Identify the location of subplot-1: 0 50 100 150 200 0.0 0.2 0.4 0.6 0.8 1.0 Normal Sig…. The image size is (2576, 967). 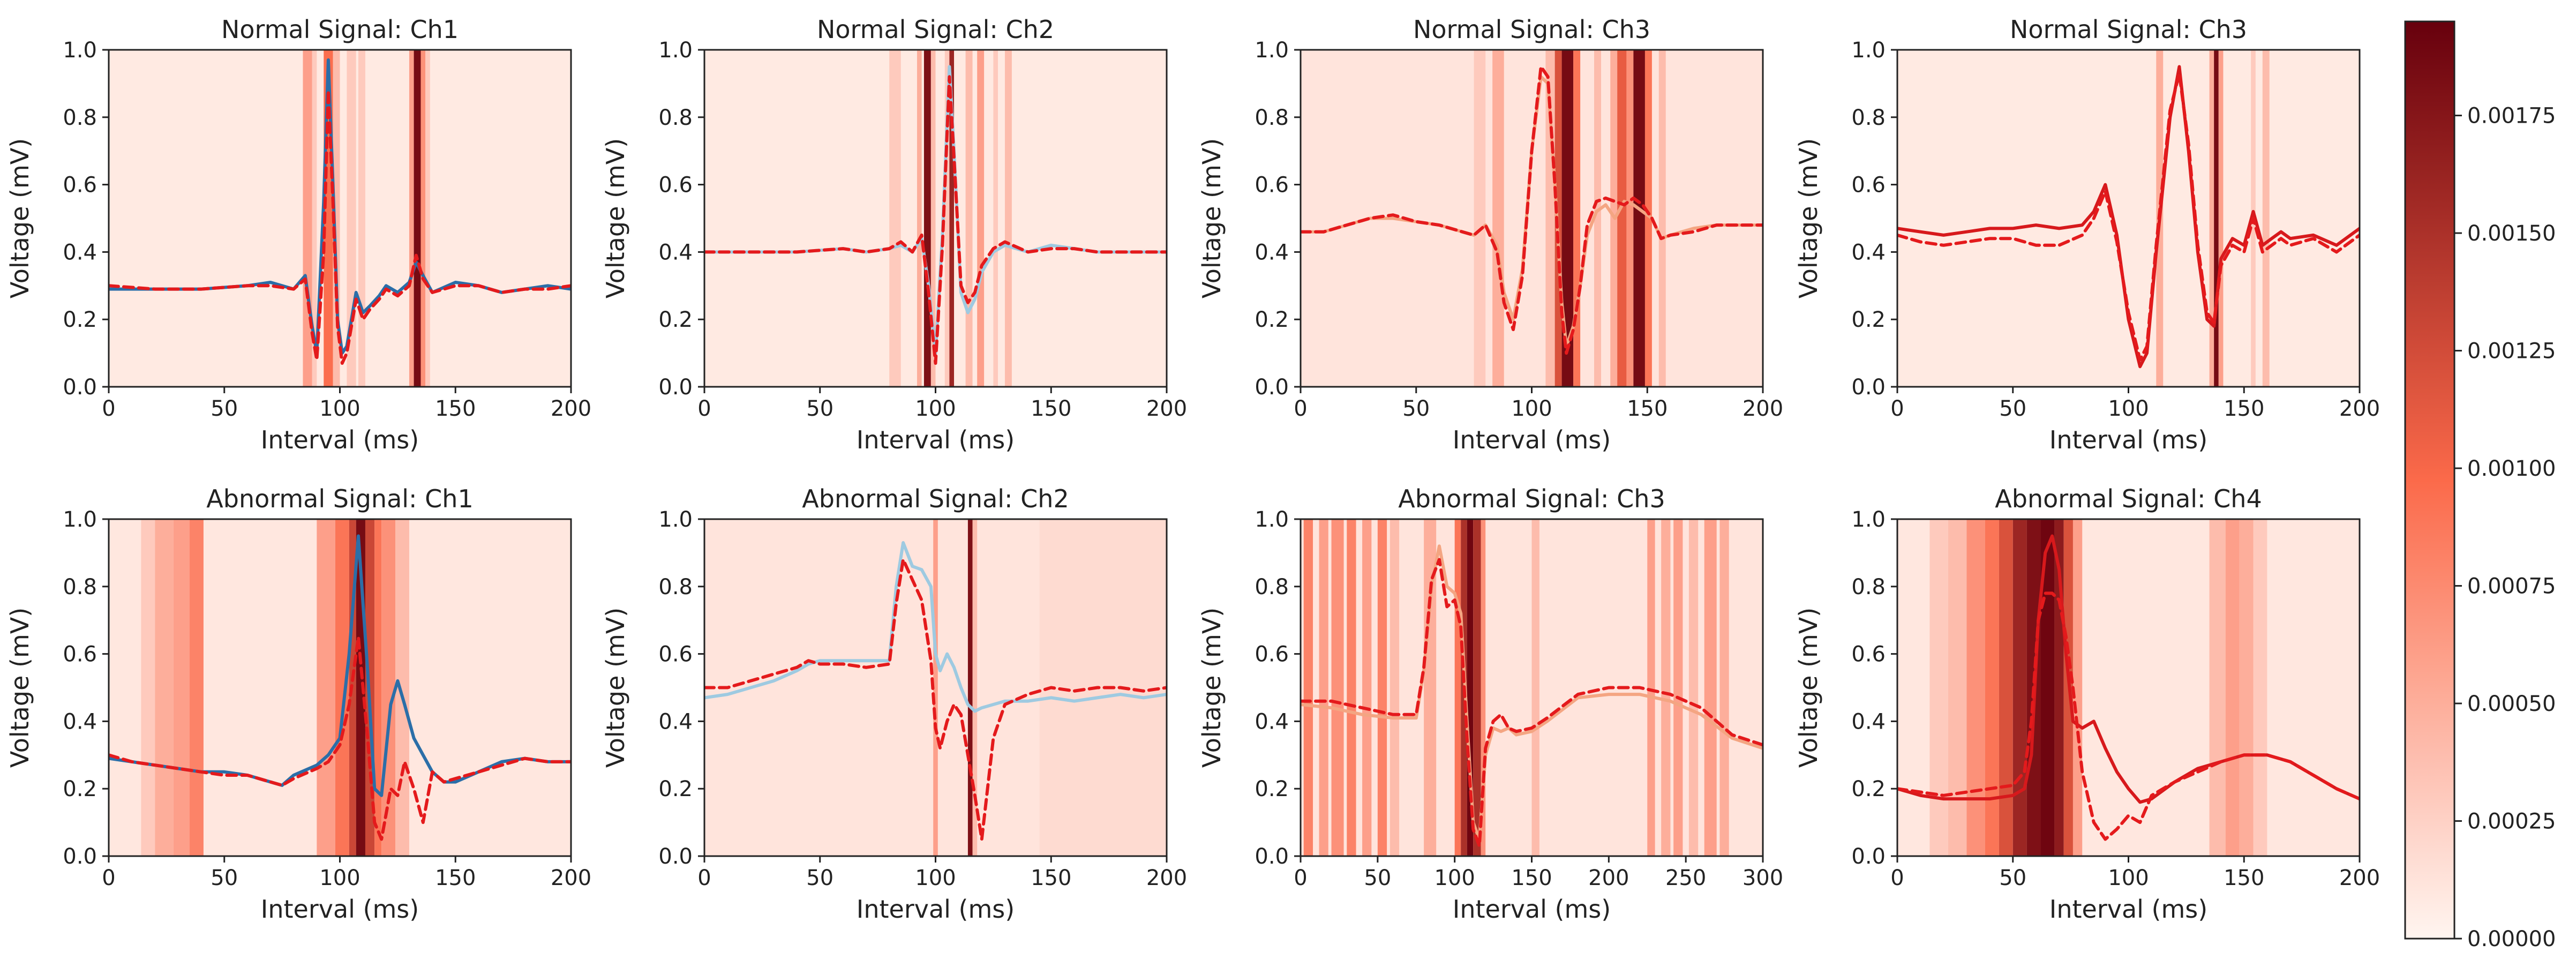
(298, 234).